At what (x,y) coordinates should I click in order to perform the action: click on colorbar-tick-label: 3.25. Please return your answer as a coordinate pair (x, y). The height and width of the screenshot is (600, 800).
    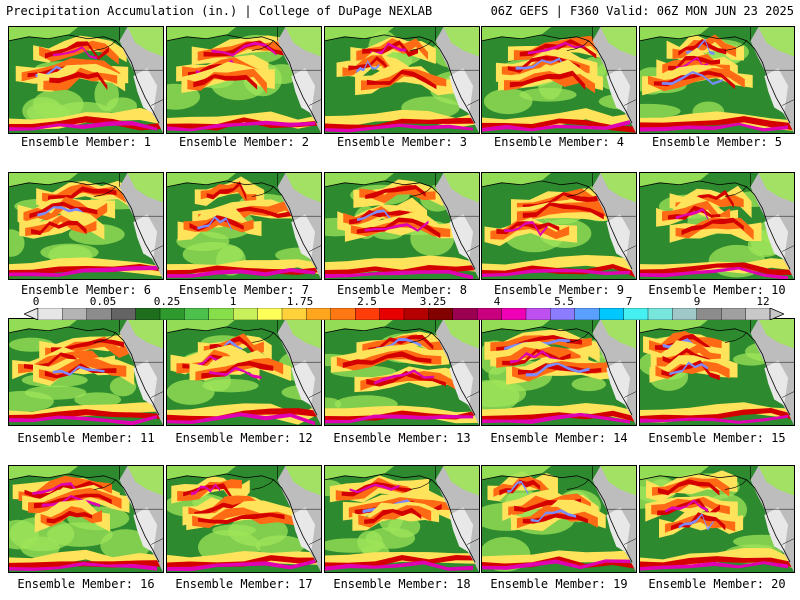
    Looking at the image, I should click on (433, 301).